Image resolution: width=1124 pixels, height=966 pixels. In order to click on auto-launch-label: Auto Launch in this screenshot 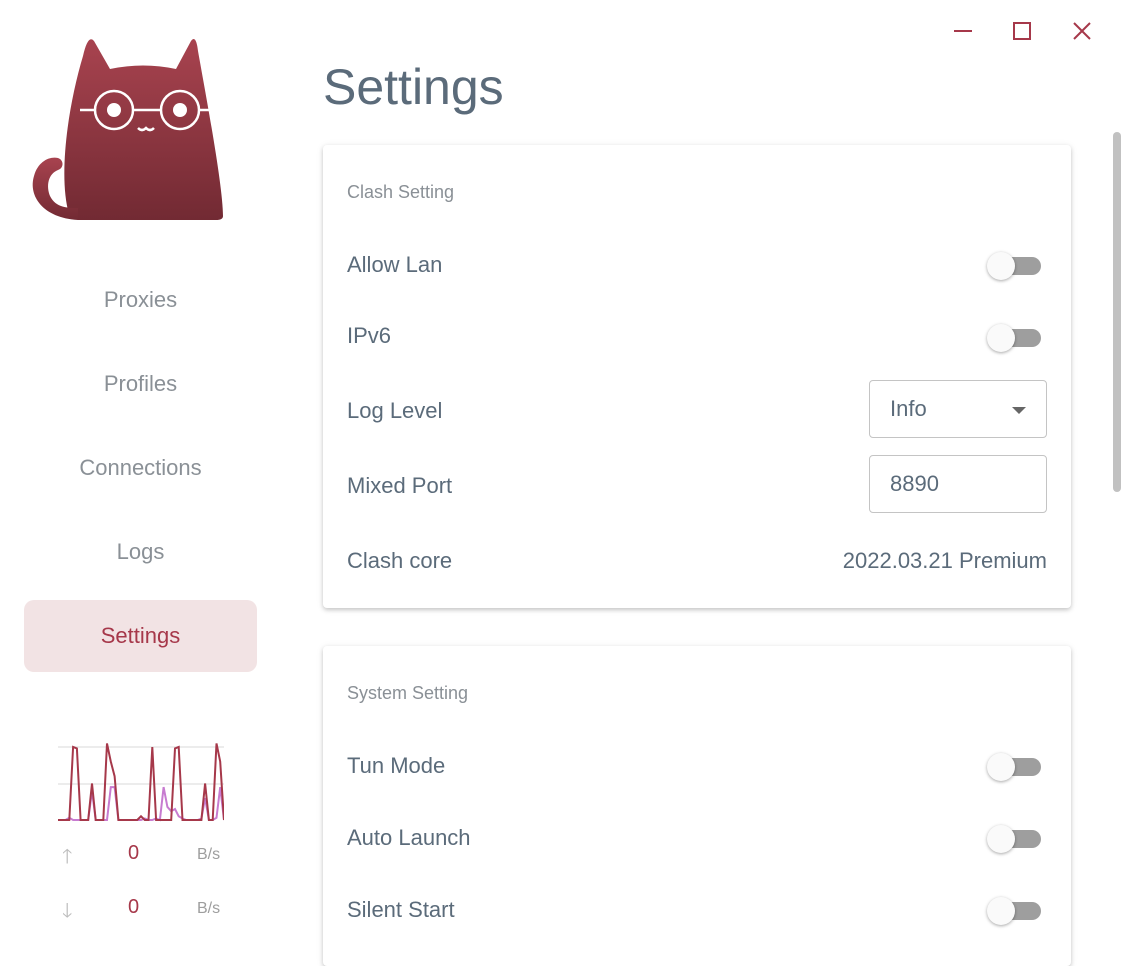, I will do `click(409, 837)`.